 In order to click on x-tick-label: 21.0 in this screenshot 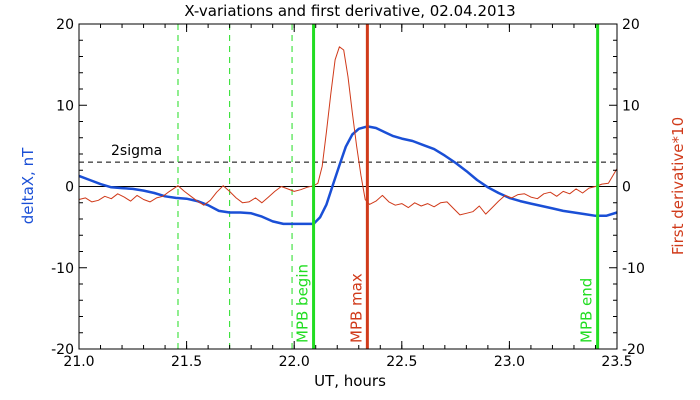, I will do `click(78, 362)`.